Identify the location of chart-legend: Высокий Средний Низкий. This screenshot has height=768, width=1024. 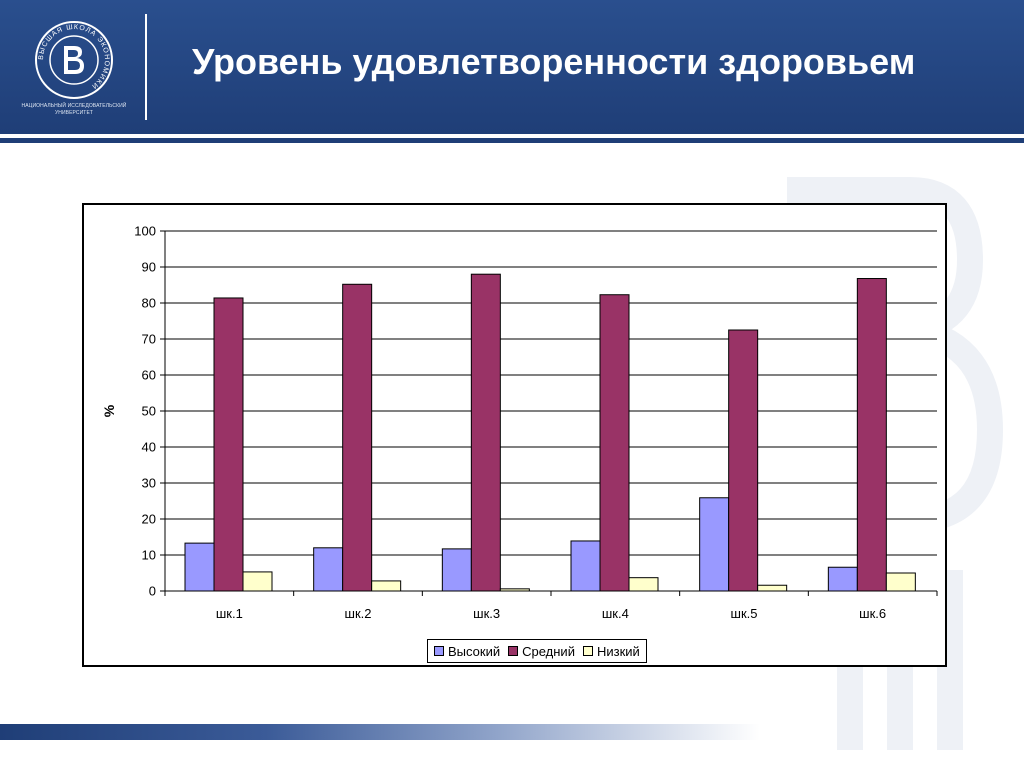
(537, 651).